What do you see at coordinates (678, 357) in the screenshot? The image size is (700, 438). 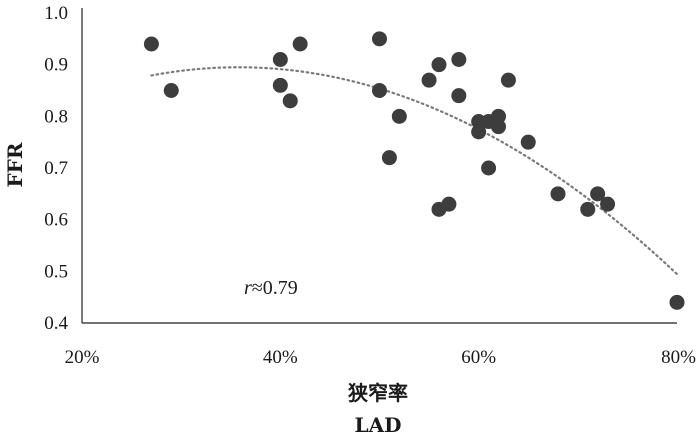 I see `x-tick-label: 80%` at bounding box center [678, 357].